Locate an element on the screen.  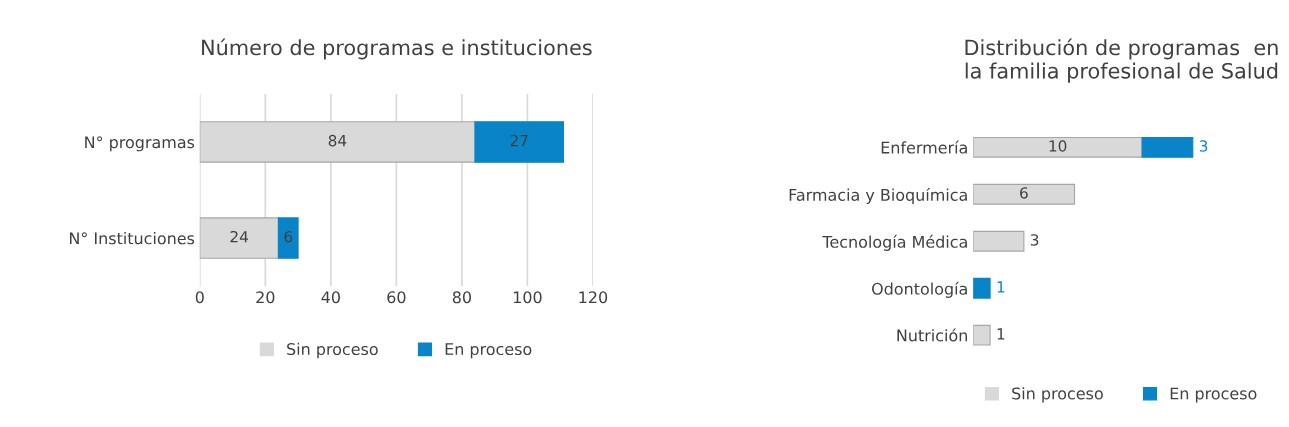
x-tick-label: 100 is located at coordinates (527, 297).